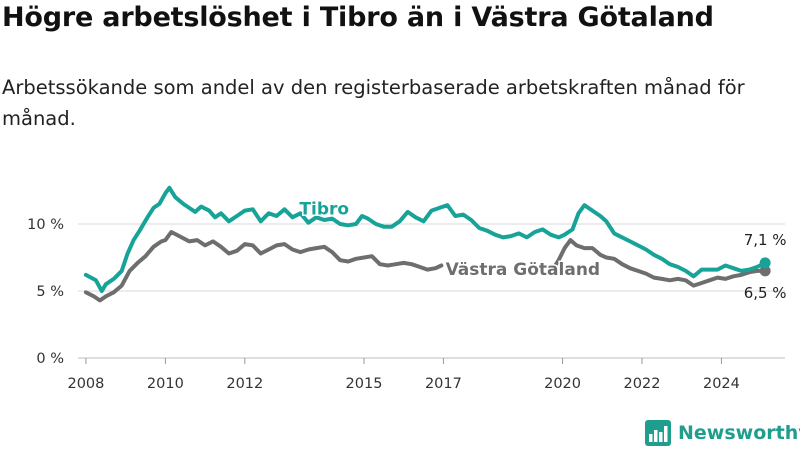 The image size is (800, 450). I want to click on x-tick-label: 2010, so click(165, 384).